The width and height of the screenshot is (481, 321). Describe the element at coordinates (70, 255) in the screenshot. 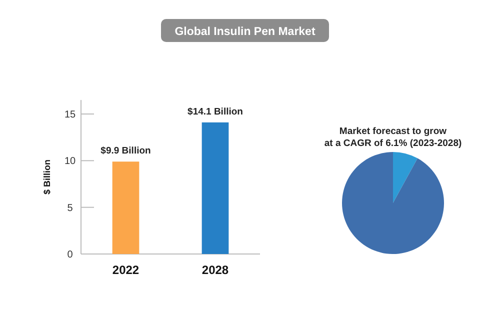

I see `y-tick-label: 0` at that location.